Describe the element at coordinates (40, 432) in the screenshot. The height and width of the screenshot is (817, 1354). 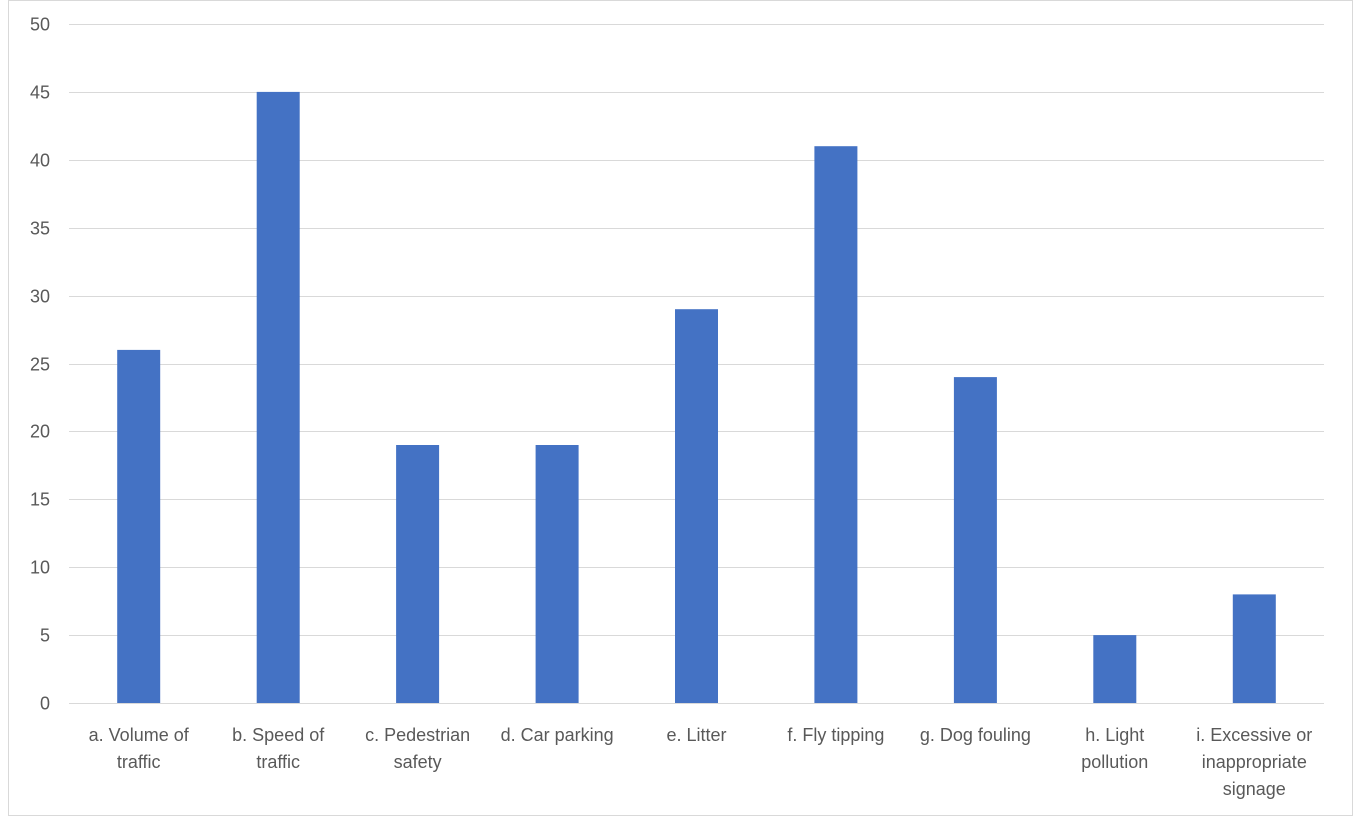
I see `y-tick-label: 20` at that location.